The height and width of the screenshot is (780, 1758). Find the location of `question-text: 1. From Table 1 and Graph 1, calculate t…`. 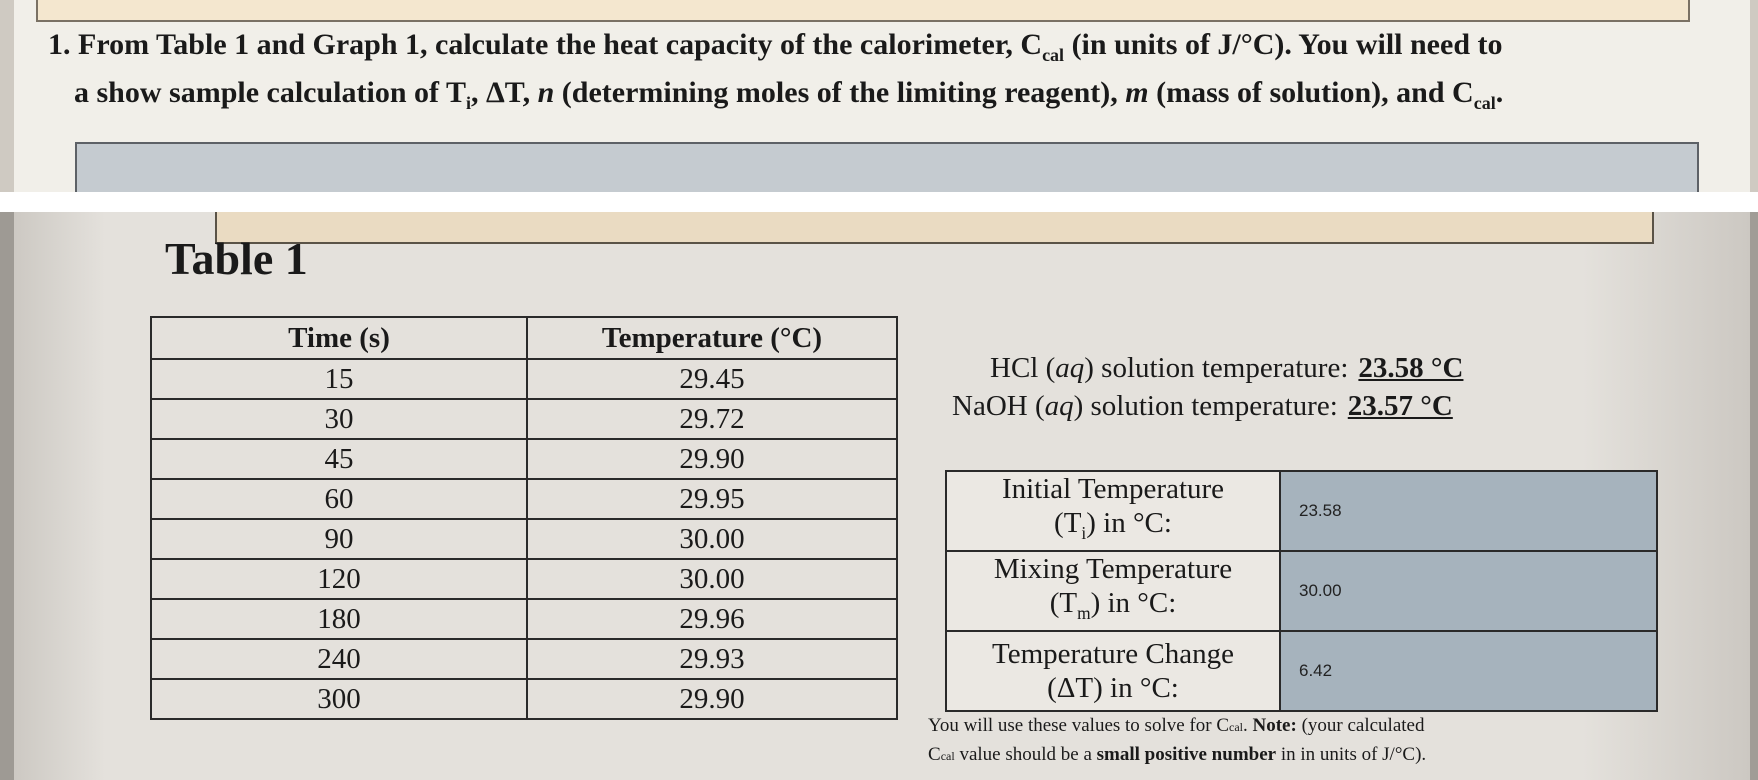

question-text: 1. From Table 1 and Graph 1, calculate t… is located at coordinates (868, 74).